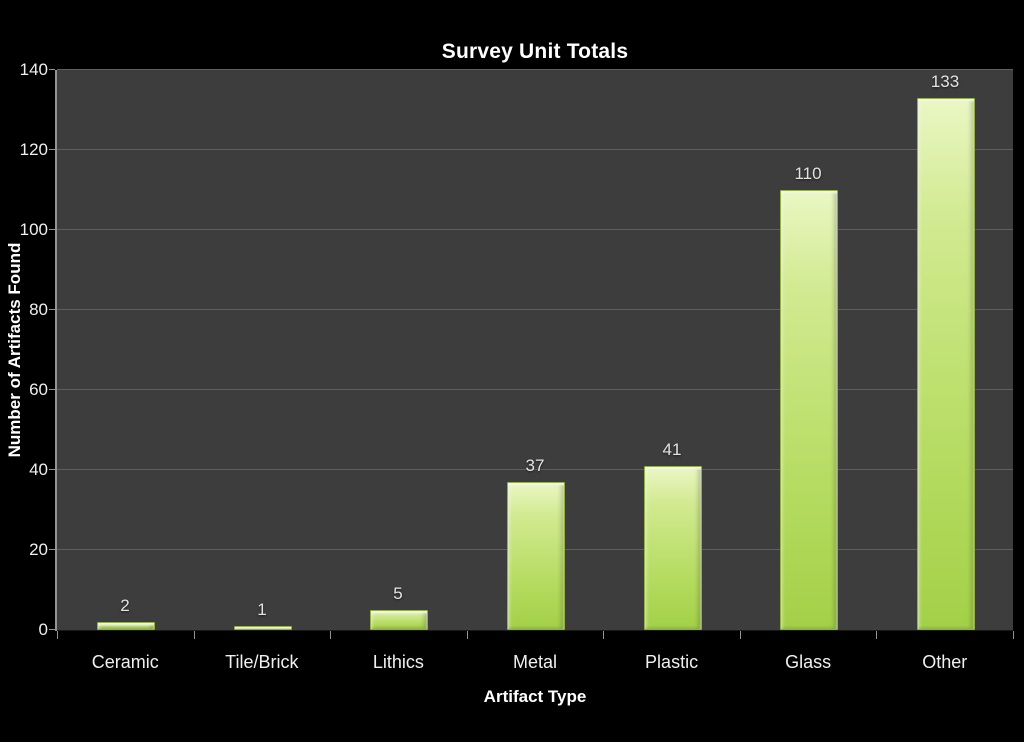 Image resolution: width=1024 pixels, height=742 pixels. What do you see at coordinates (808, 173) in the screenshot?
I see `bar-value-label-glass: 110` at bounding box center [808, 173].